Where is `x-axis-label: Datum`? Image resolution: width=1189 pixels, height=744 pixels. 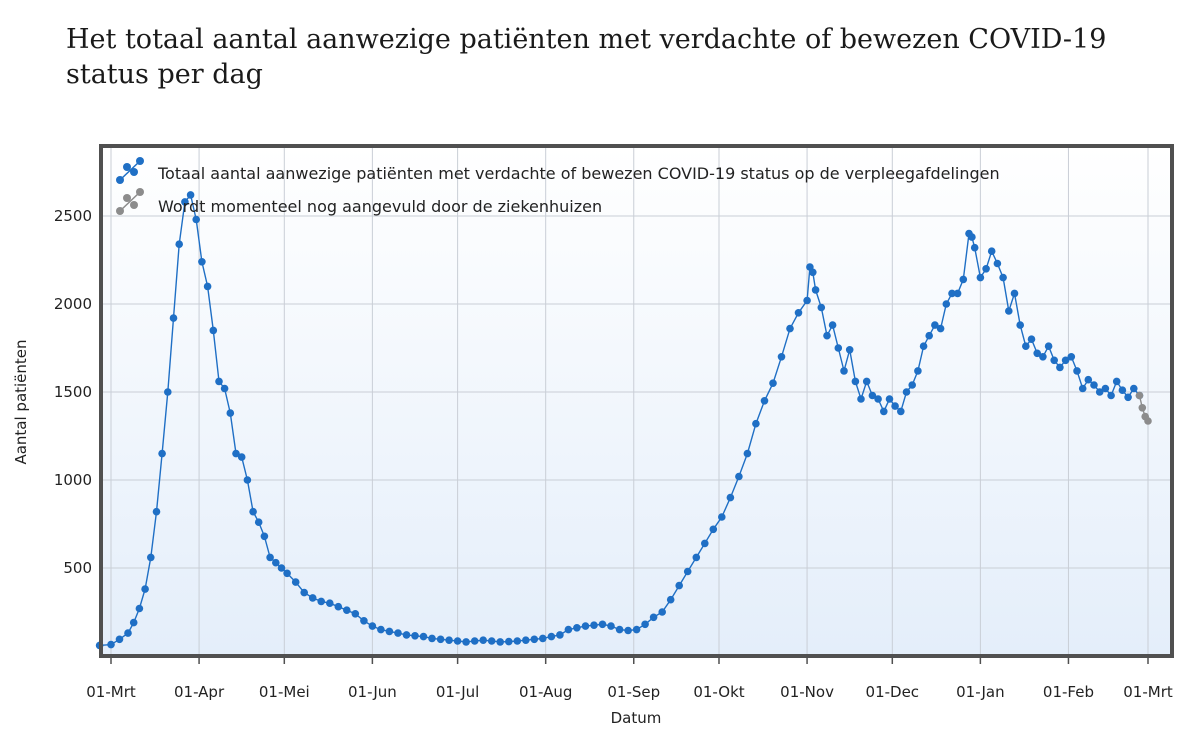 x-axis-label: Datum is located at coordinates (636, 718).